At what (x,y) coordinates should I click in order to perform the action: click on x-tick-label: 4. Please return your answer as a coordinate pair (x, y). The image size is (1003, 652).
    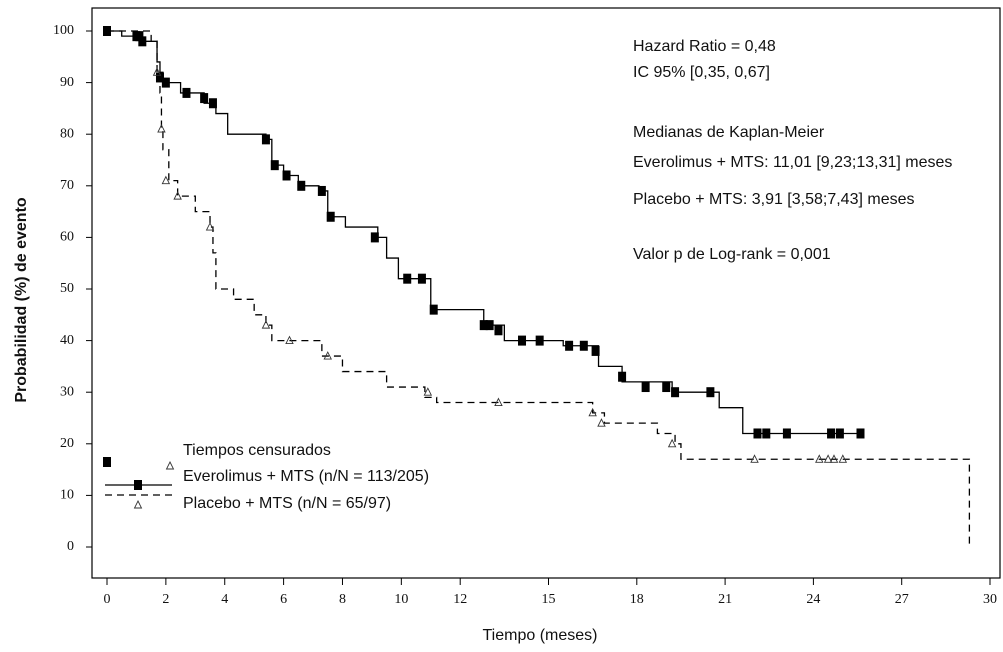
    Looking at the image, I should click on (224, 599).